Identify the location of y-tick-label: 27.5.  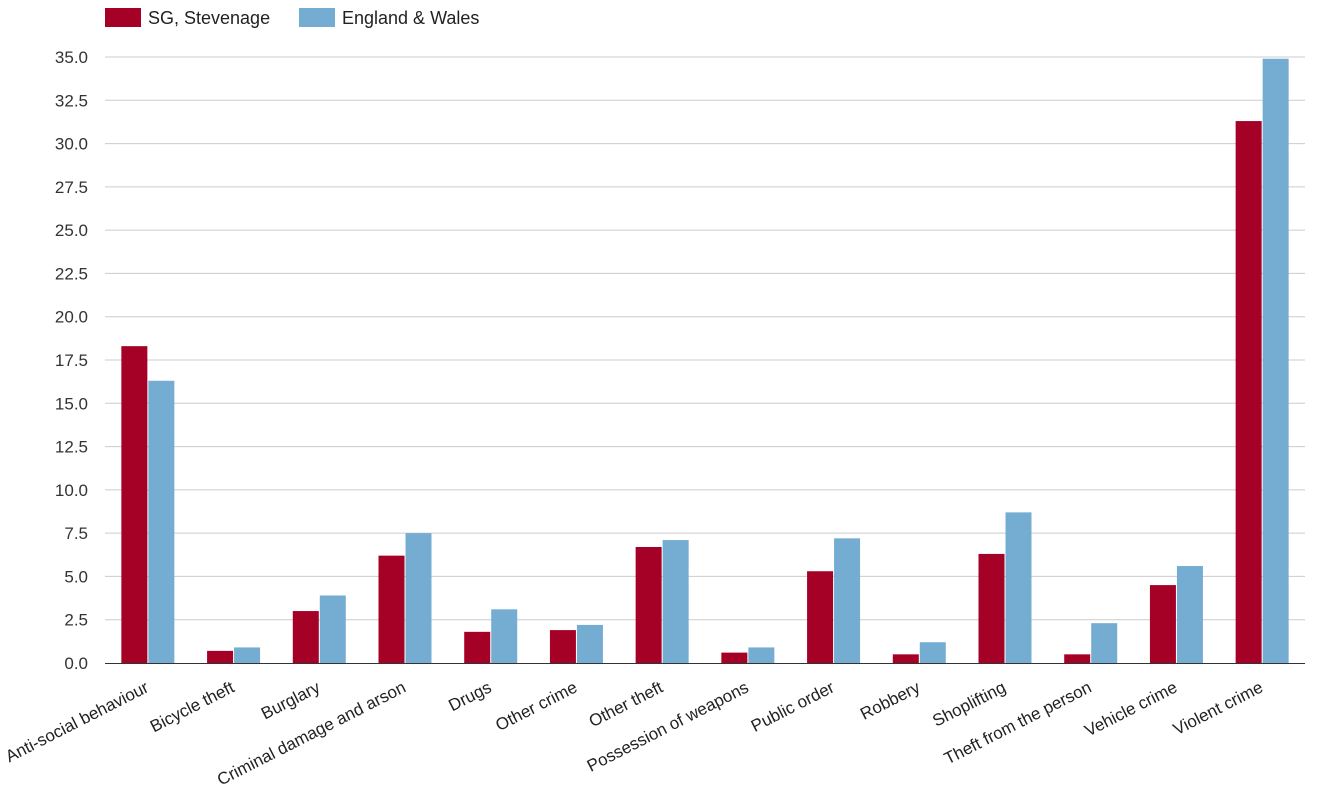
(71, 187).